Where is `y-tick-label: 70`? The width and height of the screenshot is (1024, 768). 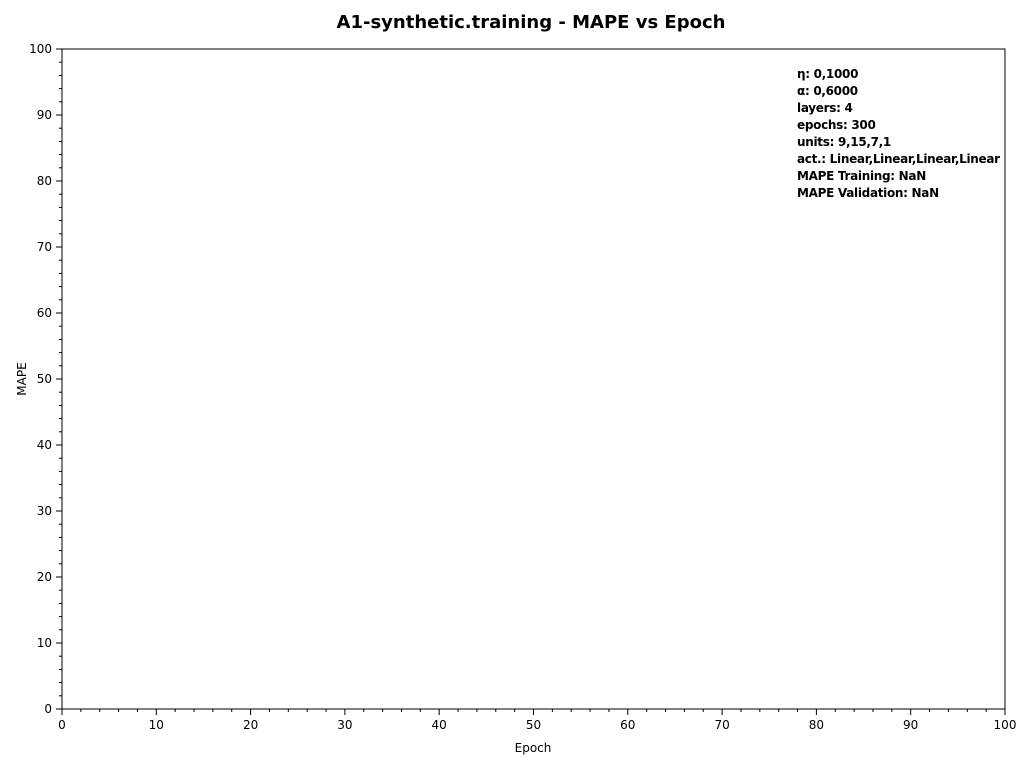 y-tick-label: 70 is located at coordinates (44, 247).